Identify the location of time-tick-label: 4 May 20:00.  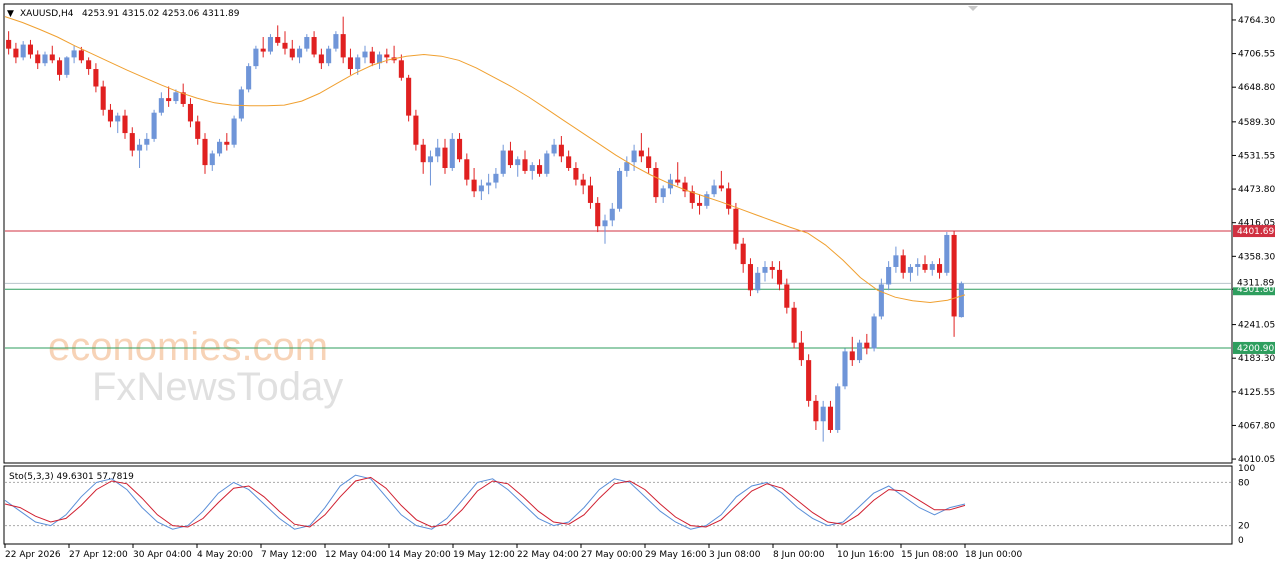
(225, 555).